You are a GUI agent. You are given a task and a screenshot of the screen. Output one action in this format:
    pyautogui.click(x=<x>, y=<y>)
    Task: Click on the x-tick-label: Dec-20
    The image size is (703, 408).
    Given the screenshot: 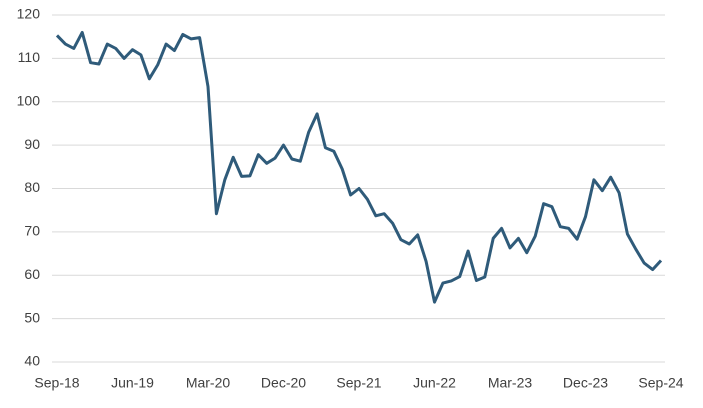 What is the action you would take?
    pyautogui.click(x=283, y=383)
    